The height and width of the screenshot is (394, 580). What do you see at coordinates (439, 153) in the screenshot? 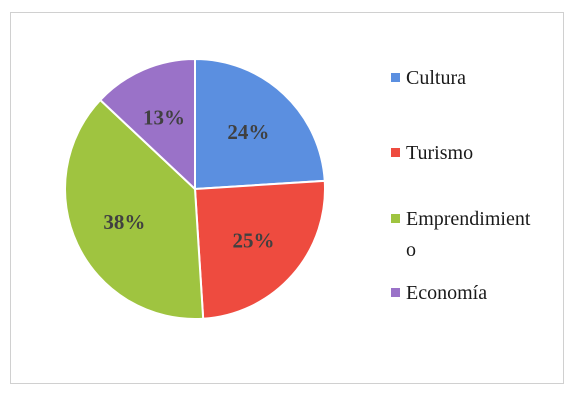
I see `legend-label-turismo: Turismo` at bounding box center [439, 153].